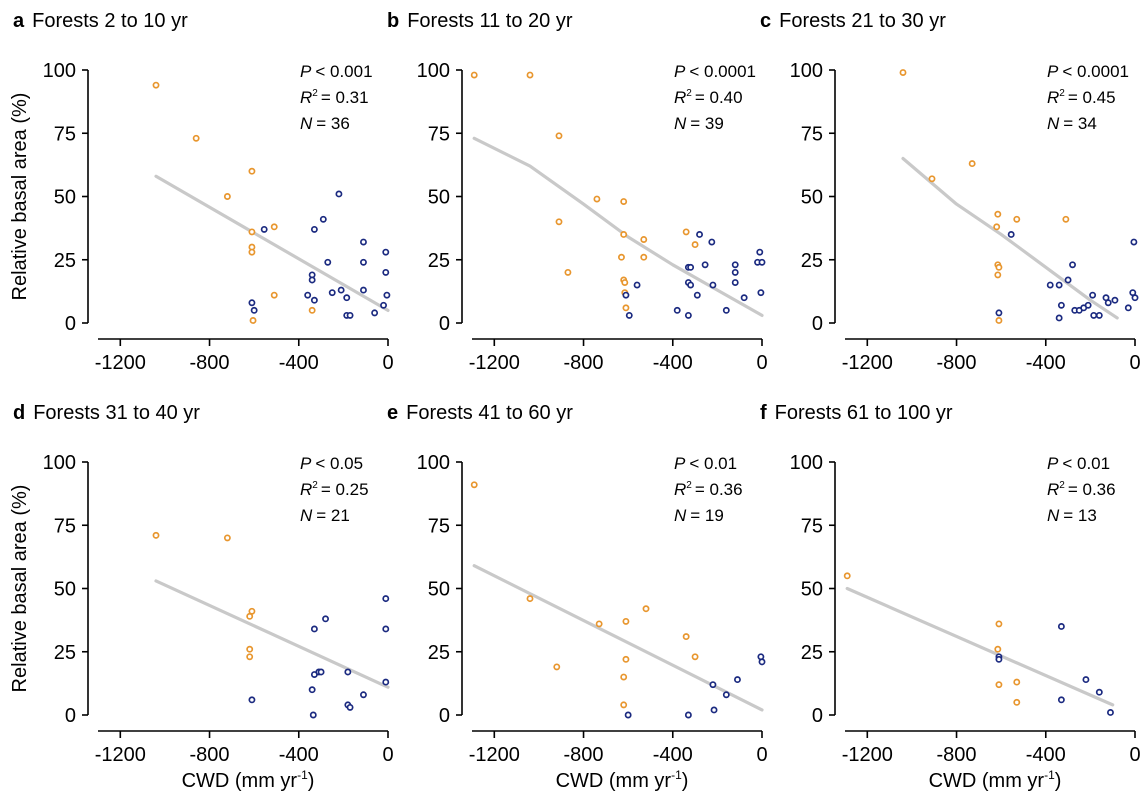 Image resolution: width=1146 pixels, height=802 pixels. I want to click on panel-letter: c, so click(765, 21).